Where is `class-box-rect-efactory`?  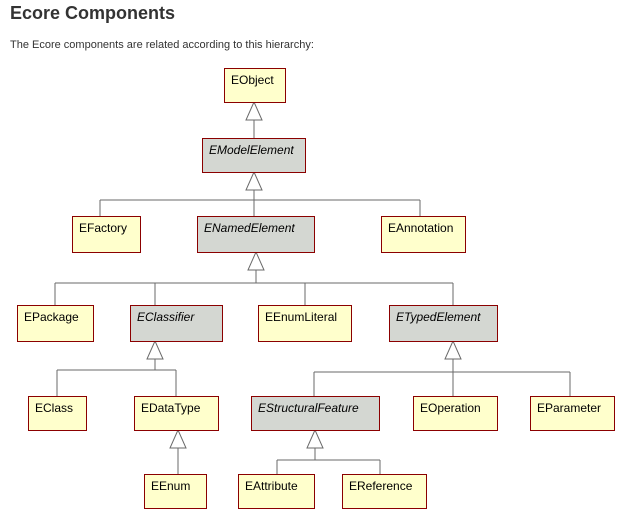
class-box-rect-efactory is located at coordinates (106, 234).